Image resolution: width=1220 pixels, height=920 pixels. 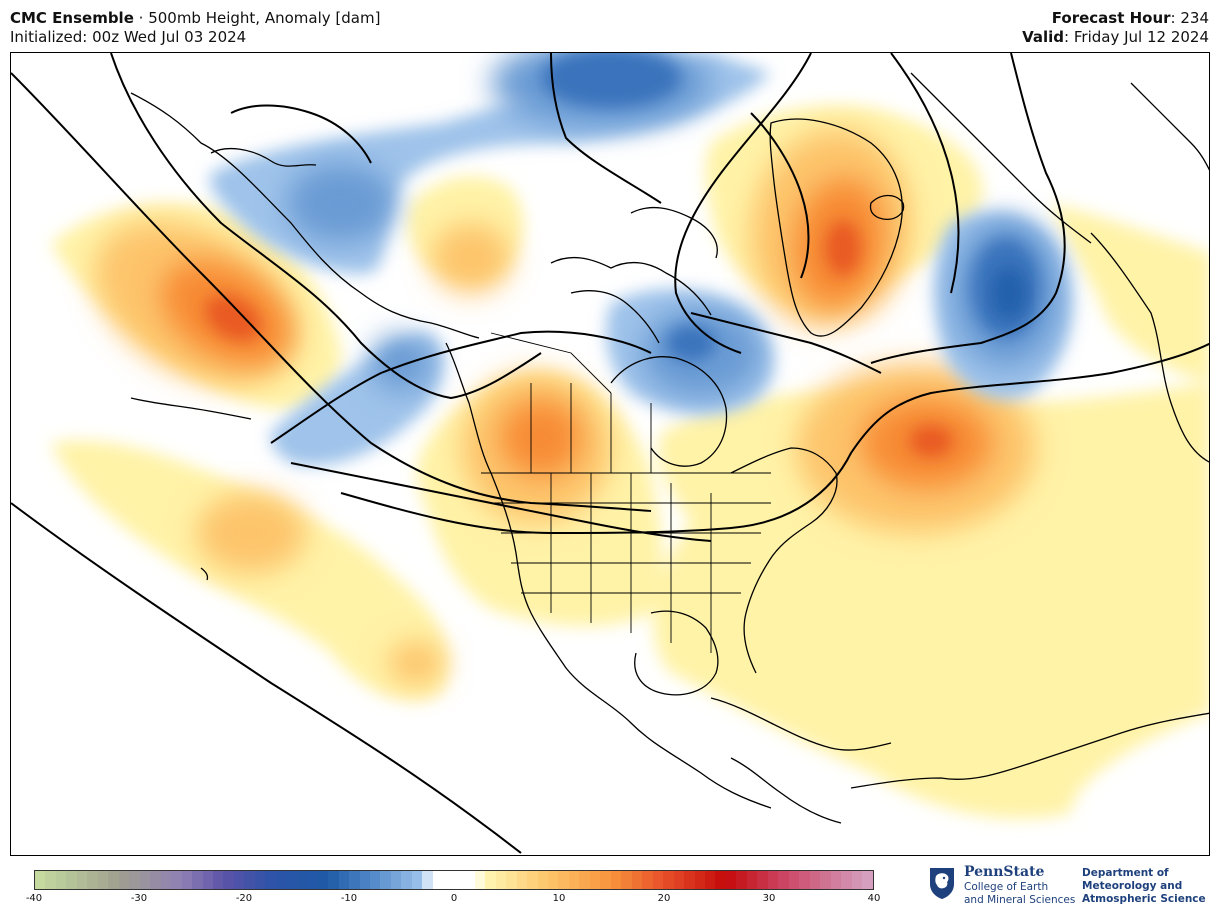 What do you see at coordinates (1125, 873) in the screenshot?
I see `department-line-1: Department of` at bounding box center [1125, 873].